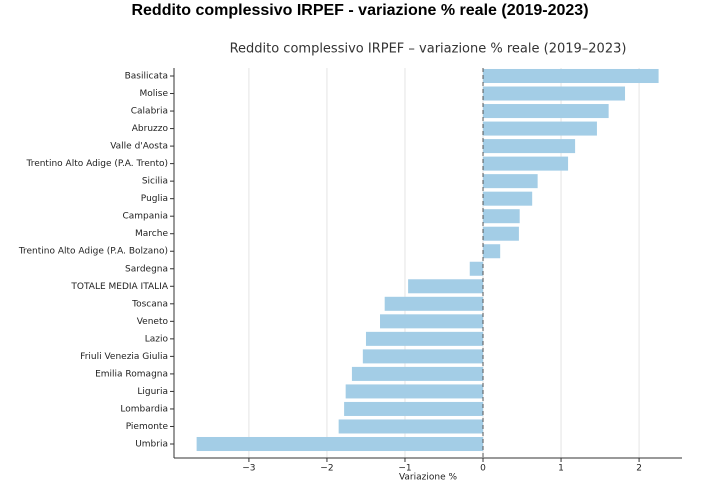 The height and width of the screenshot is (480, 720). What do you see at coordinates (154, 199) in the screenshot?
I see `y-tick-label: Puglia` at bounding box center [154, 199].